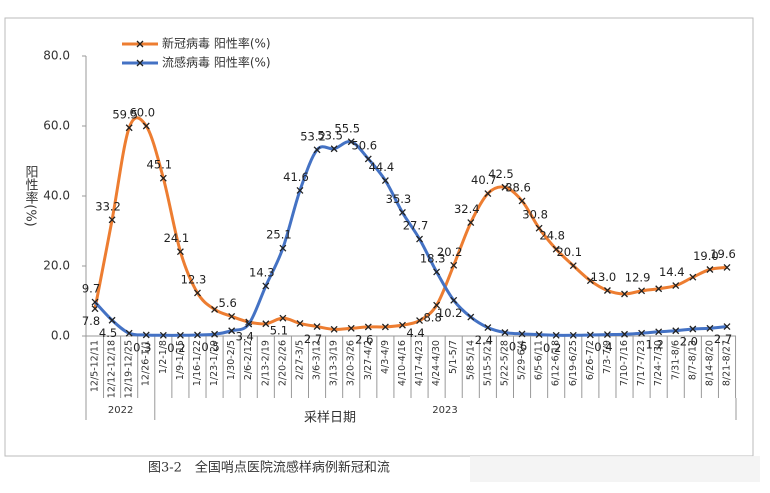  Describe the element at coordinates (56, 266) in the screenshot. I see `y-tick-label: 20.0` at that location.